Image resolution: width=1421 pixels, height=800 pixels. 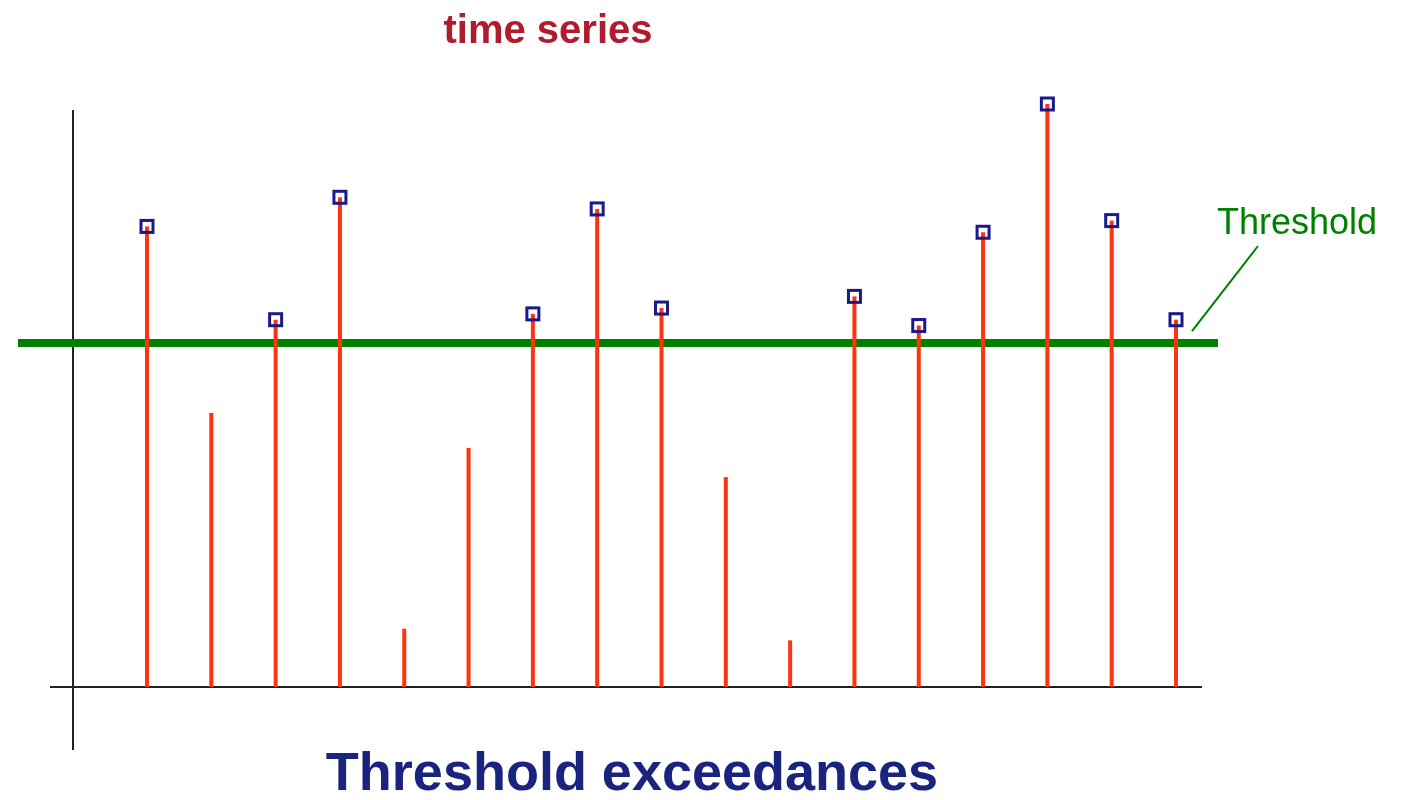 What do you see at coordinates (632, 770) in the screenshot?
I see `x-axis-title: Threshold exceedances` at bounding box center [632, 770].